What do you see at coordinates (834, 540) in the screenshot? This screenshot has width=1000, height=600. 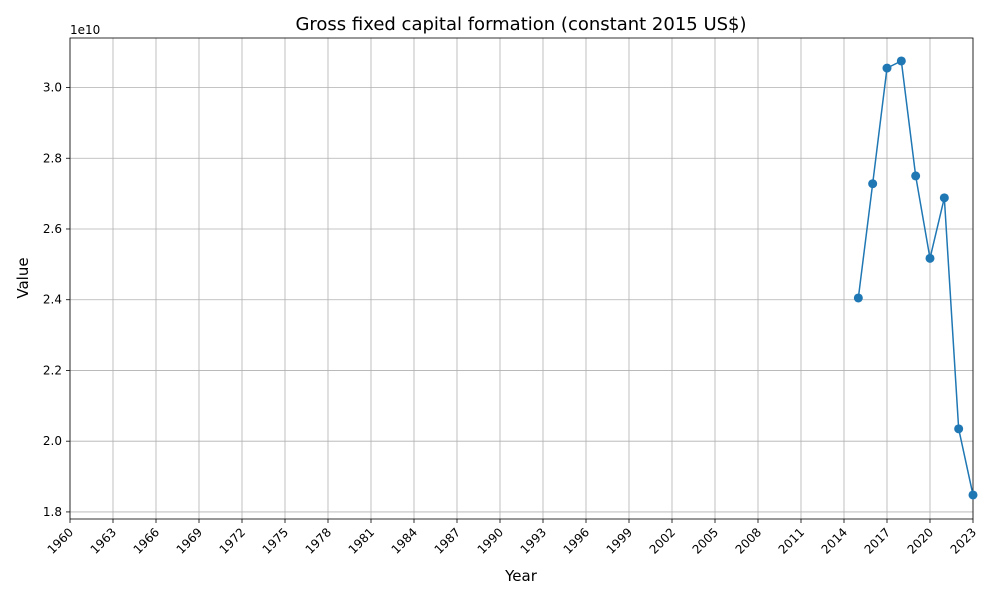 I see `x-tick-label: 2014` at bounding box center [834, 540].